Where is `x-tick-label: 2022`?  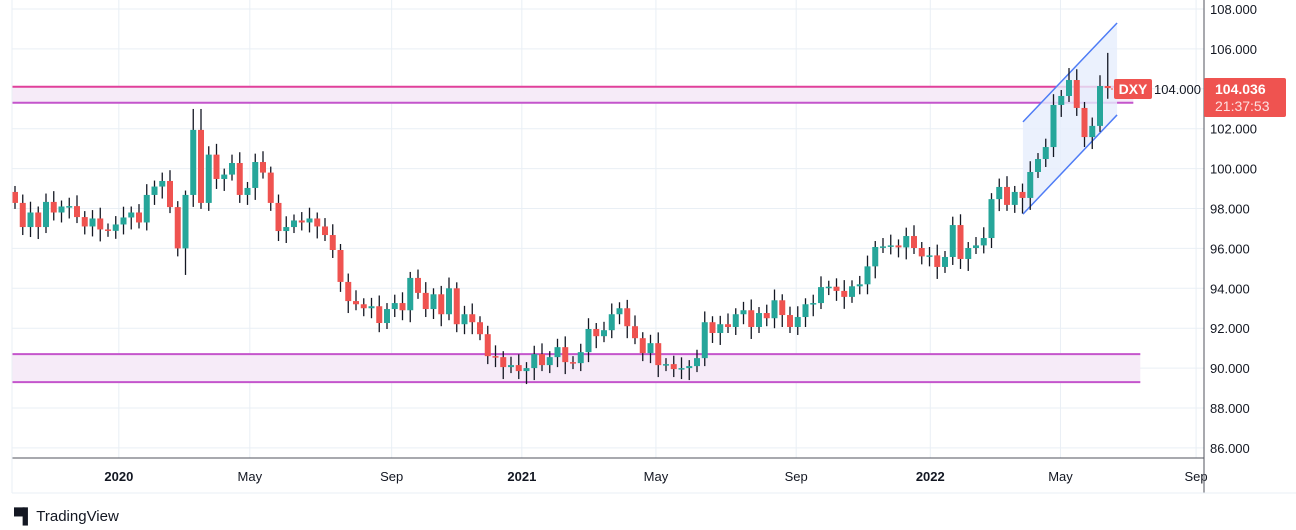 x-tick-label: 2022 is located at coordinates (930, 476).